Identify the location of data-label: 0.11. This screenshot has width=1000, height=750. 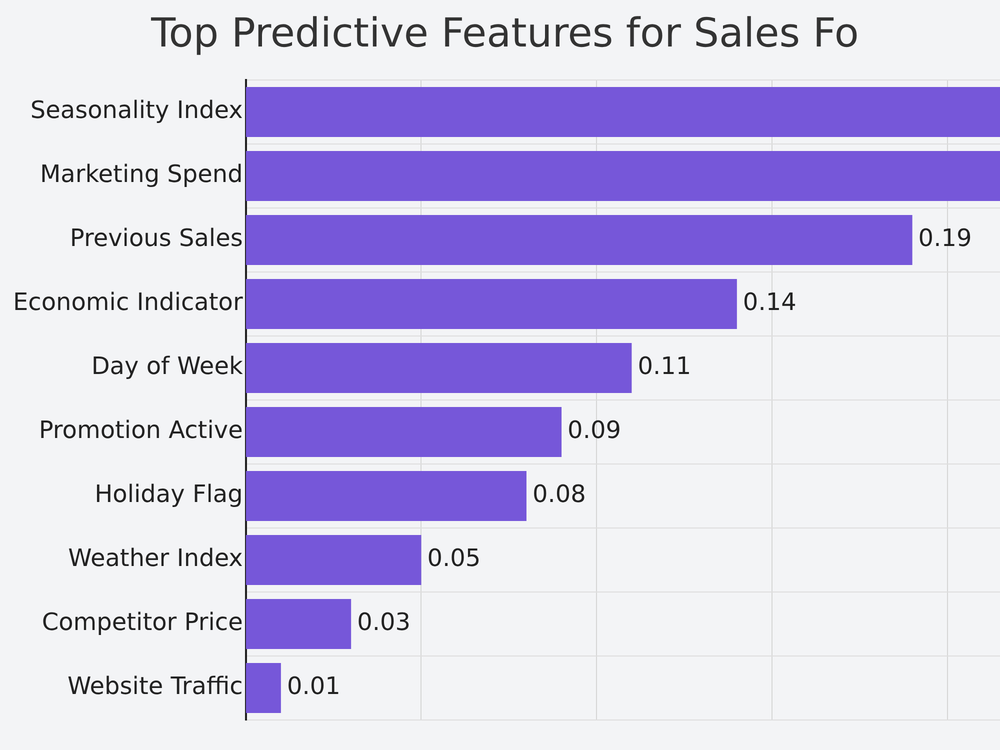
(665, 366).